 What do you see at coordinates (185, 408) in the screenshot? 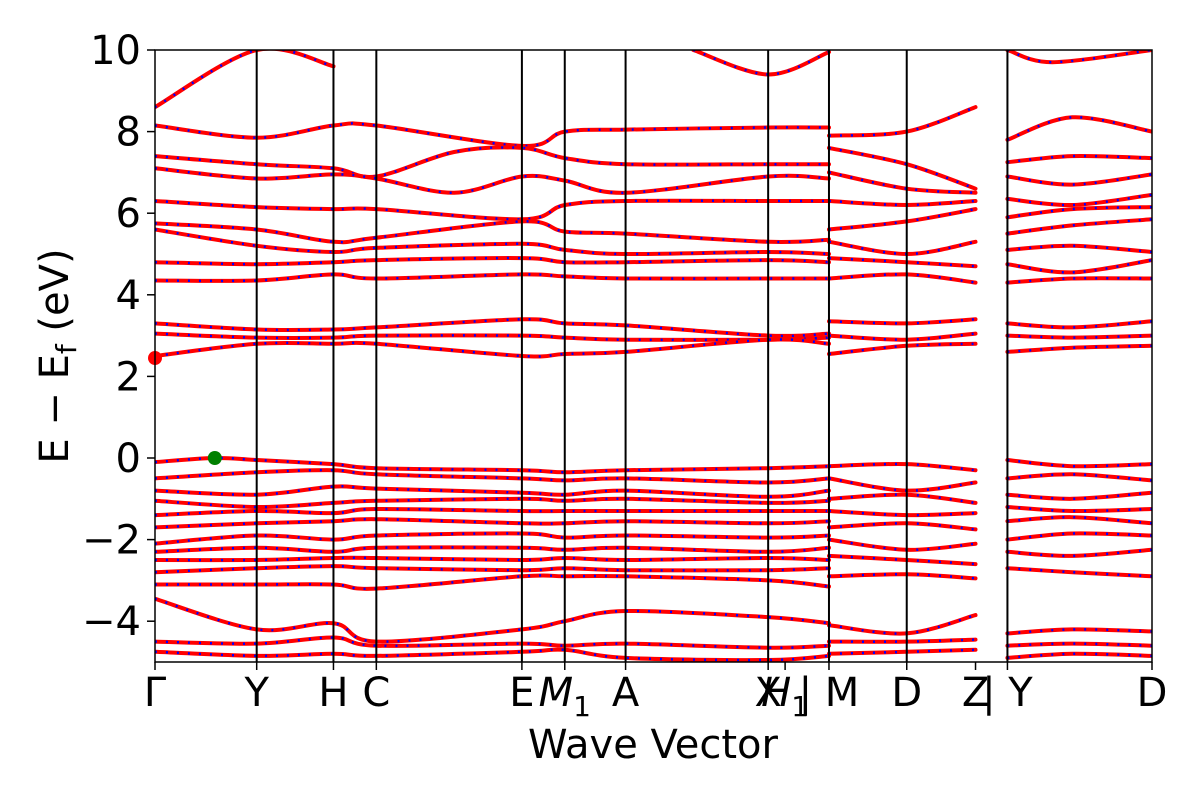
I see `markers-layer` at bounding box center [185, 408].